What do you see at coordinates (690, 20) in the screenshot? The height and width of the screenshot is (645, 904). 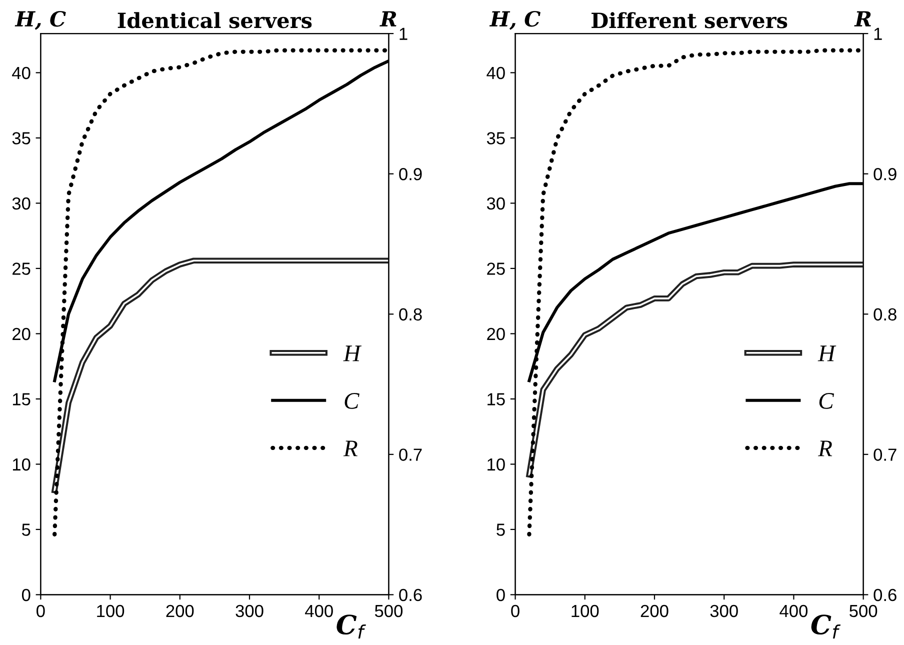 I see `chart-title: Different servers` at bounding box center [690, 20].